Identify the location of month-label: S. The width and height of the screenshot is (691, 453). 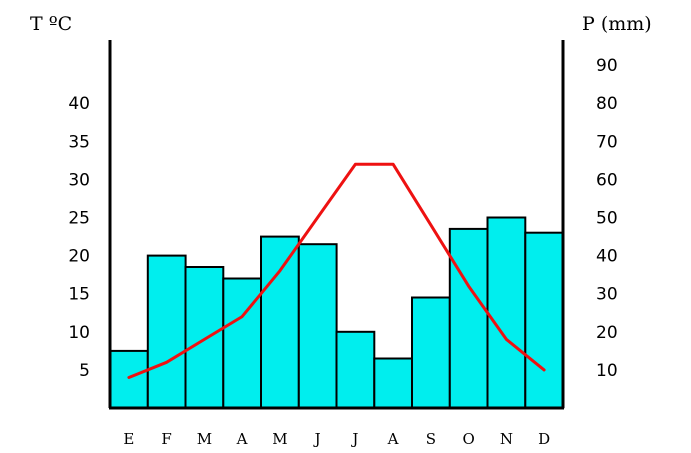
(431, 439).